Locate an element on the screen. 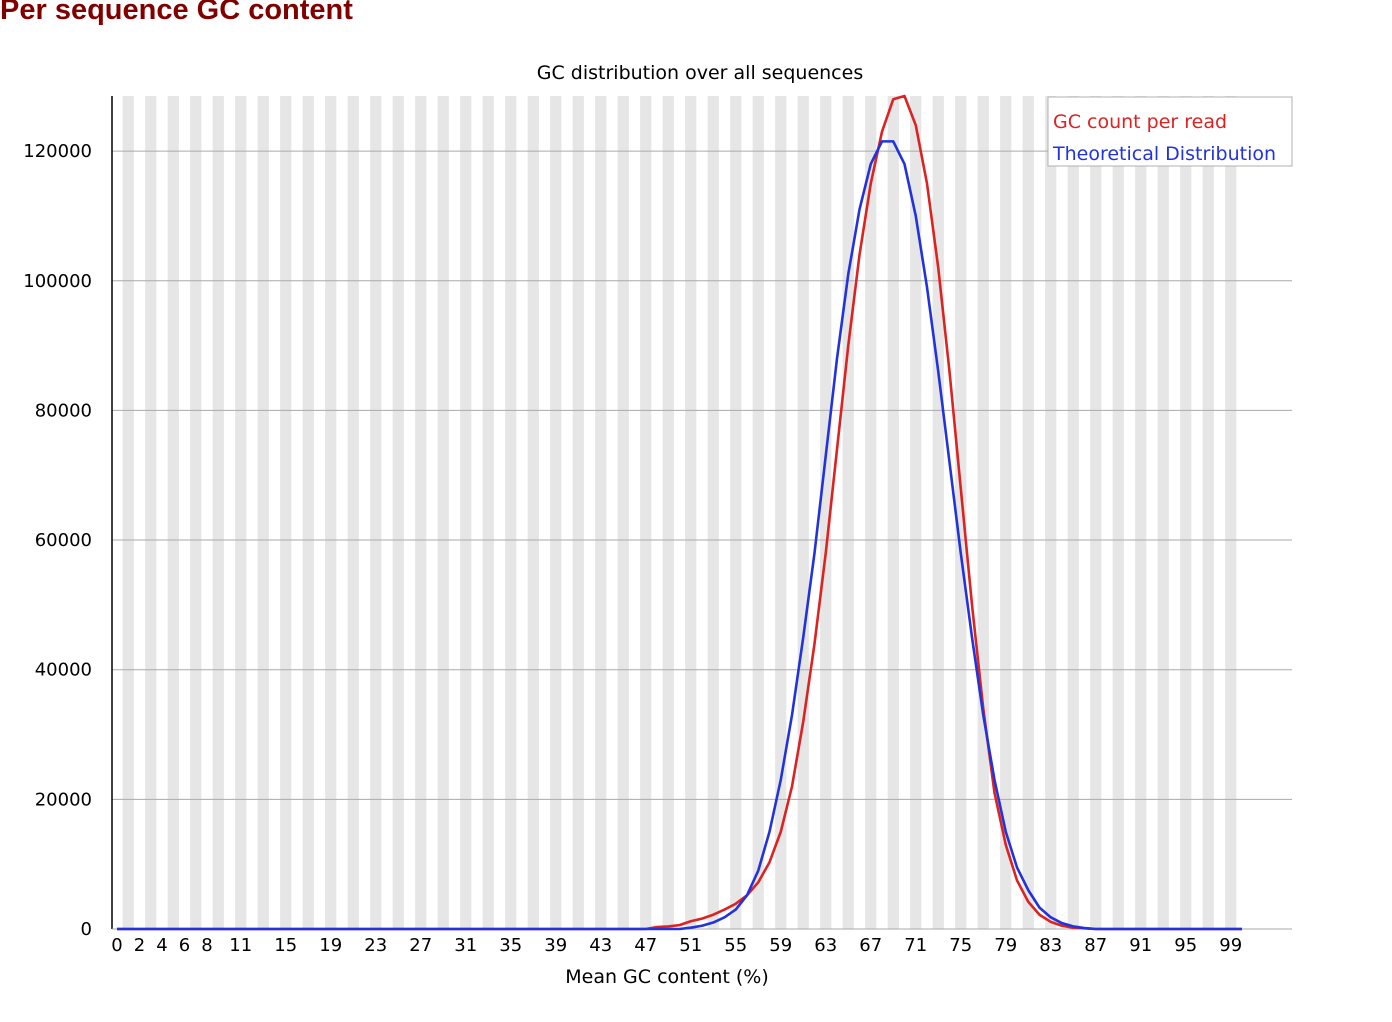 Image resolution: width=1392 pixels, height=1022 pixels. chart-title: GC distribution over all sequences is located at coordinates (700, 73).